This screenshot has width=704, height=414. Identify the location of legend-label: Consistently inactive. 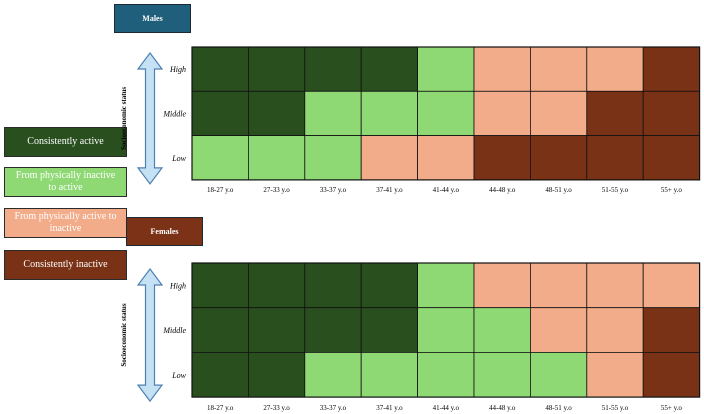
(65, 264).